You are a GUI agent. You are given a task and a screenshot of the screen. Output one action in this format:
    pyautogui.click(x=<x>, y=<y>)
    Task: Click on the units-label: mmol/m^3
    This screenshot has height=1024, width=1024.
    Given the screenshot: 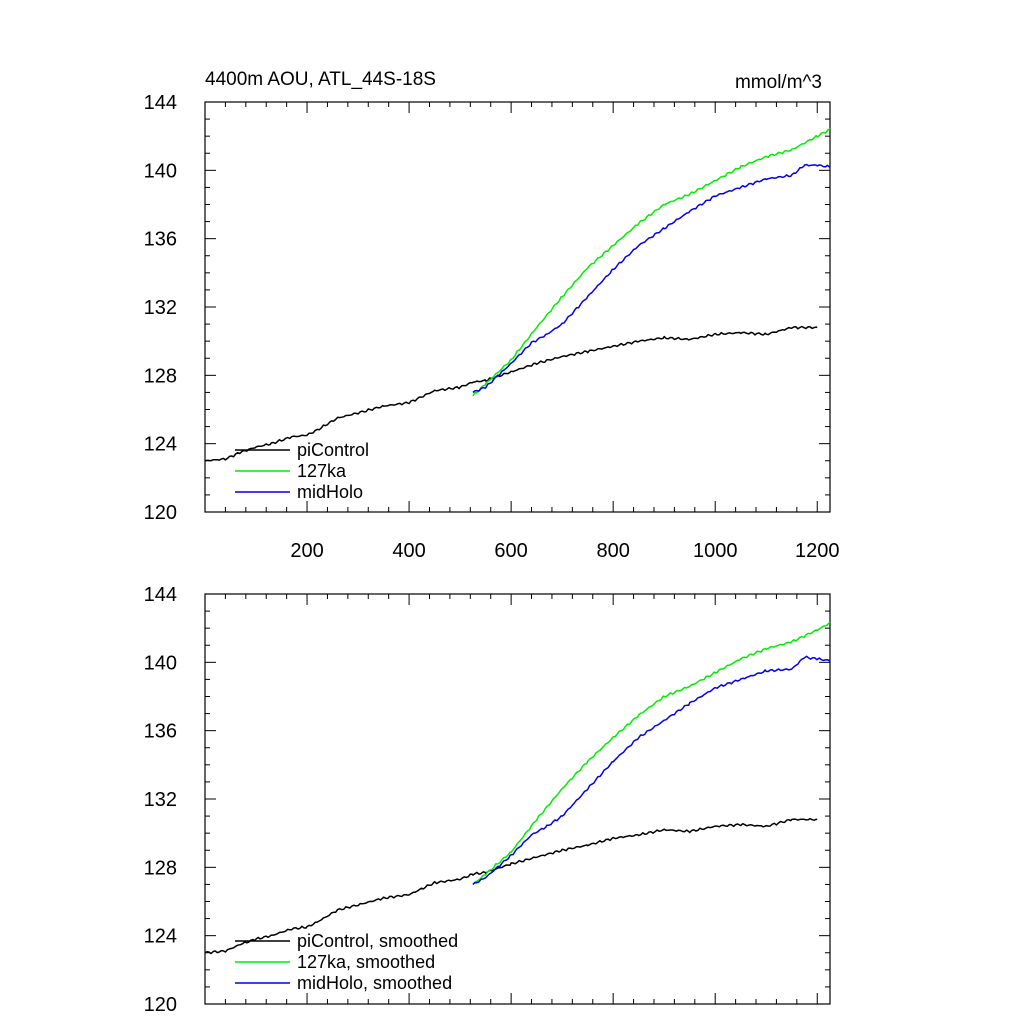 What is the action you would take?
    pyautogui.click(x=778, y=82)
    